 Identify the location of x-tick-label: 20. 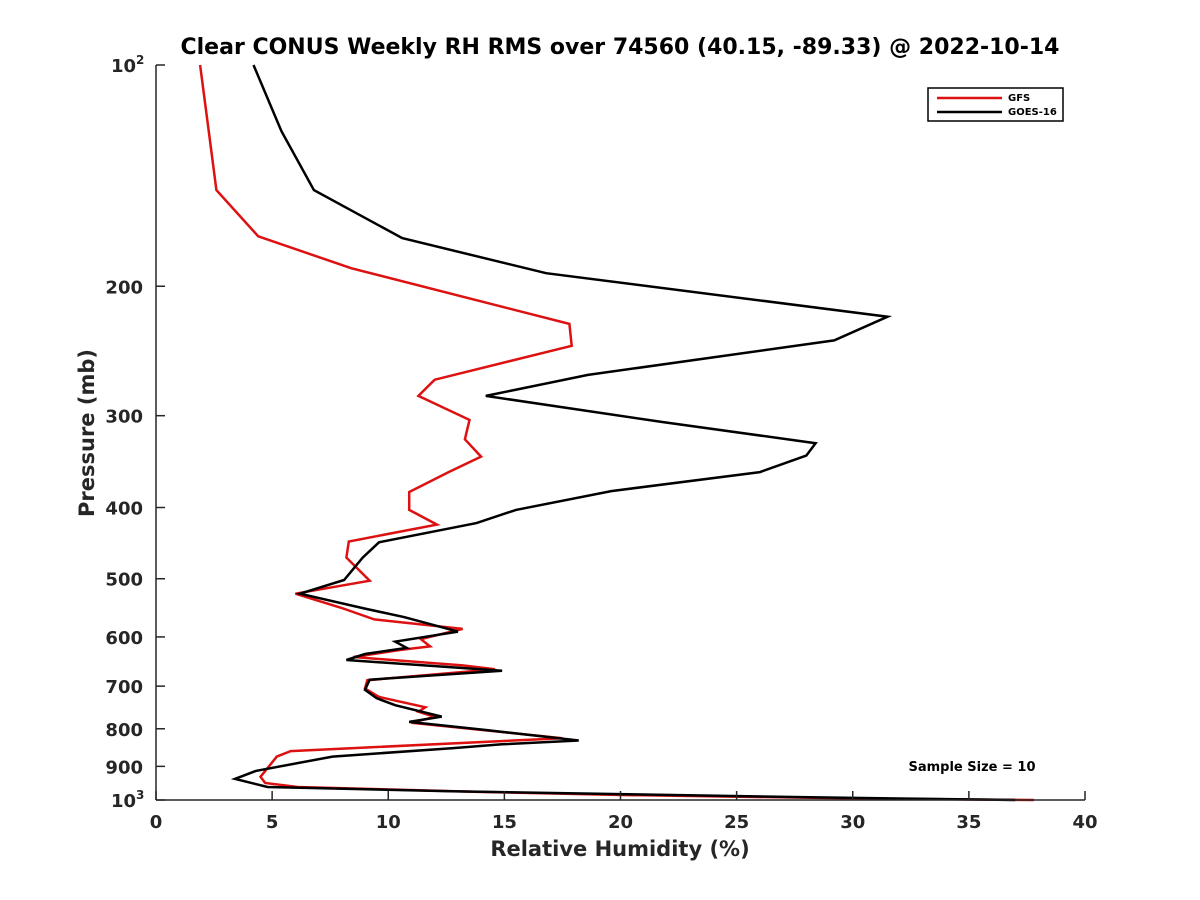
(620, 822).